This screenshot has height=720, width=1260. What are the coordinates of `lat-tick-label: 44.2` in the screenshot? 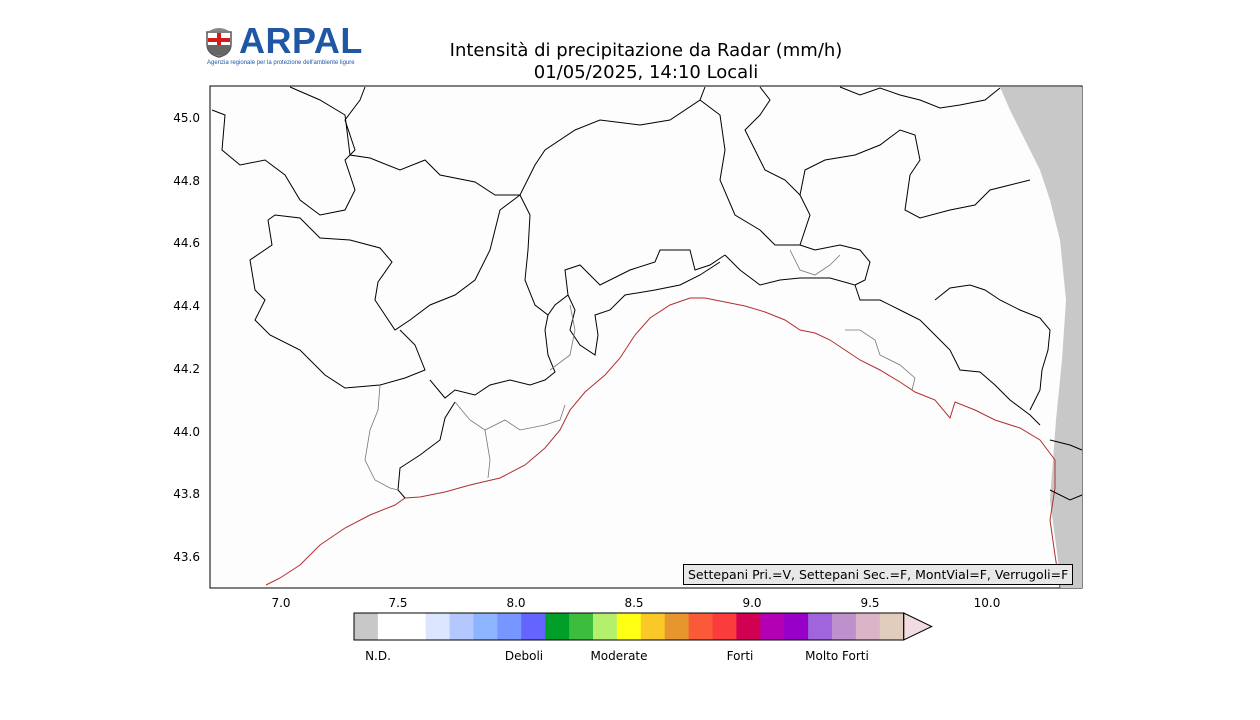 It's located at (186, 369).